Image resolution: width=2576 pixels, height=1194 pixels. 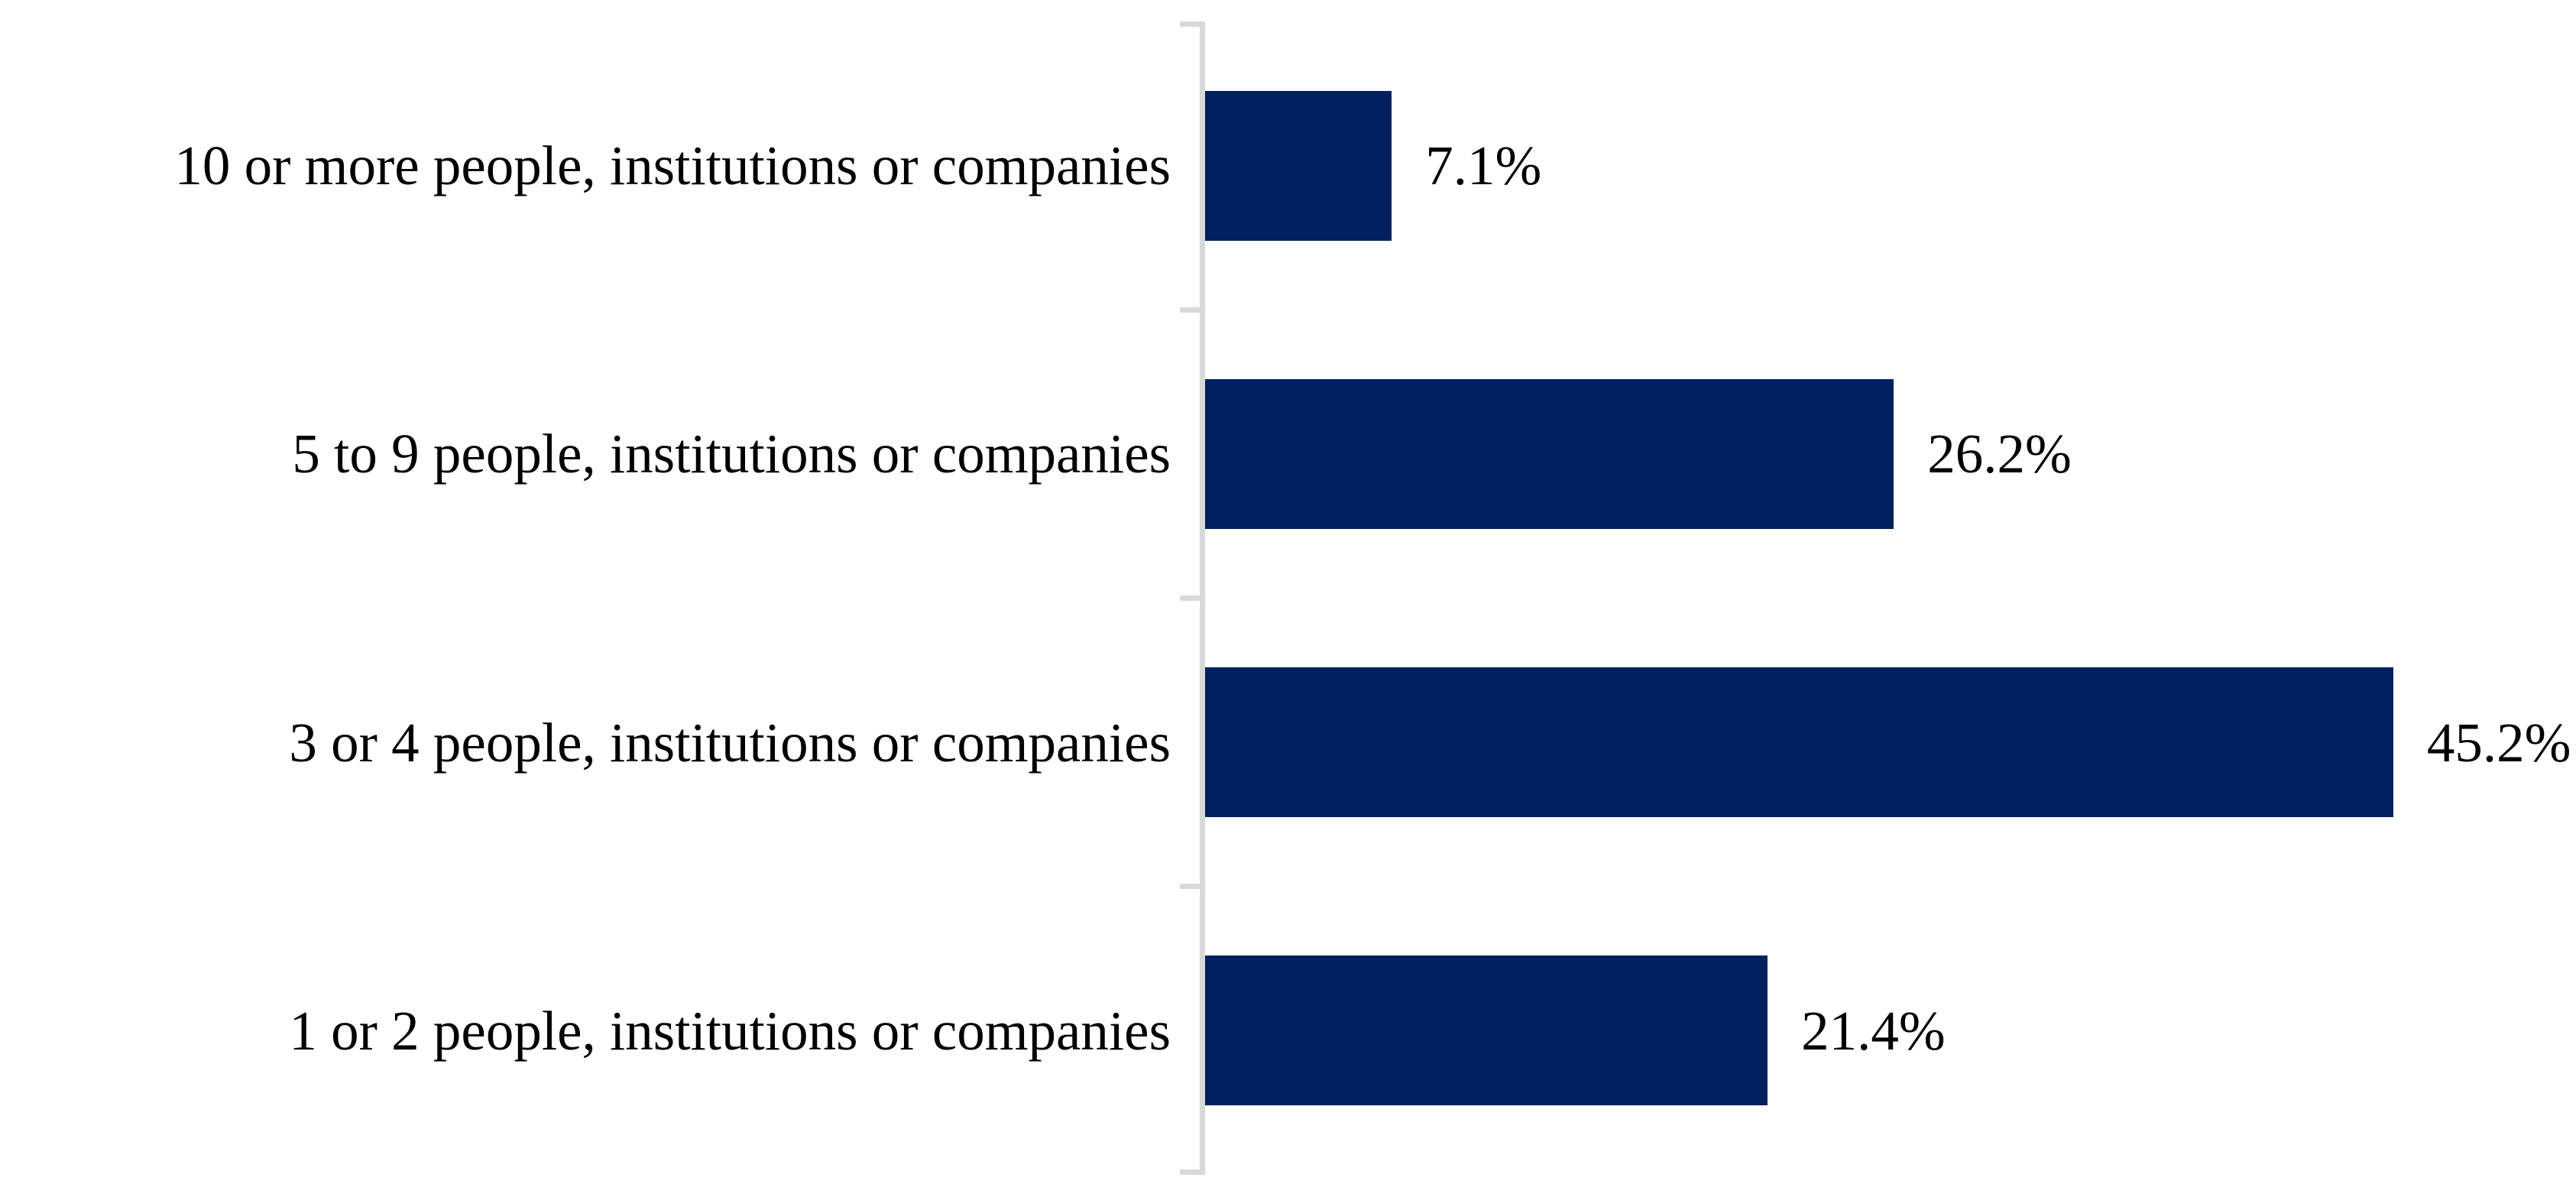 I want to click on category-label: 1 or 2 people, institutions or companies, so click(x=730, y=1030).